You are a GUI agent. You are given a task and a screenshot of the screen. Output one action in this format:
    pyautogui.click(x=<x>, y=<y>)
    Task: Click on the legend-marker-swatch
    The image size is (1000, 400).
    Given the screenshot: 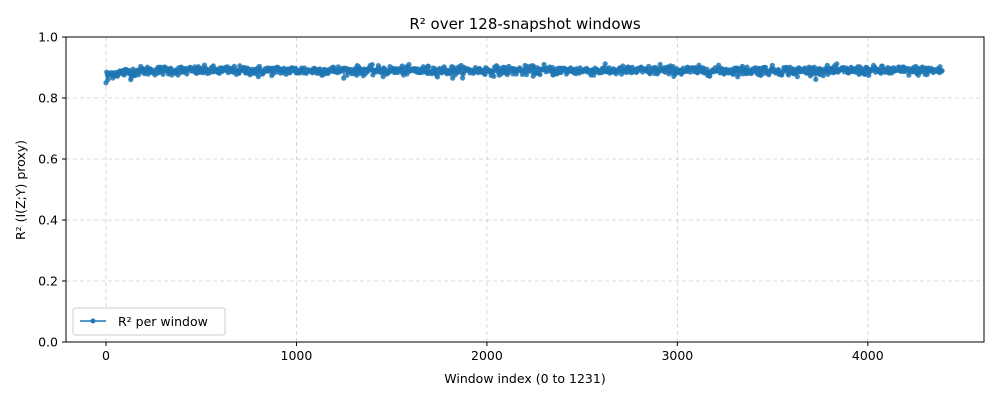 What is the action you would take?
    pyautogui.click(x=93, y=321)
    